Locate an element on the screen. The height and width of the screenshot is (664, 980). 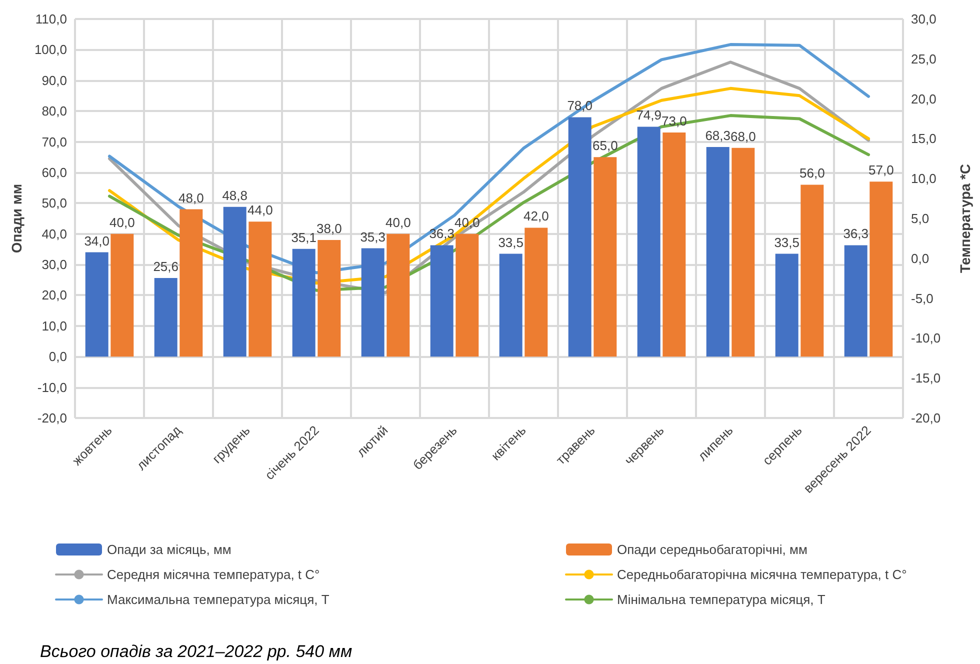
y-tick-label: 50,0 is located at coordinates (54, 203).